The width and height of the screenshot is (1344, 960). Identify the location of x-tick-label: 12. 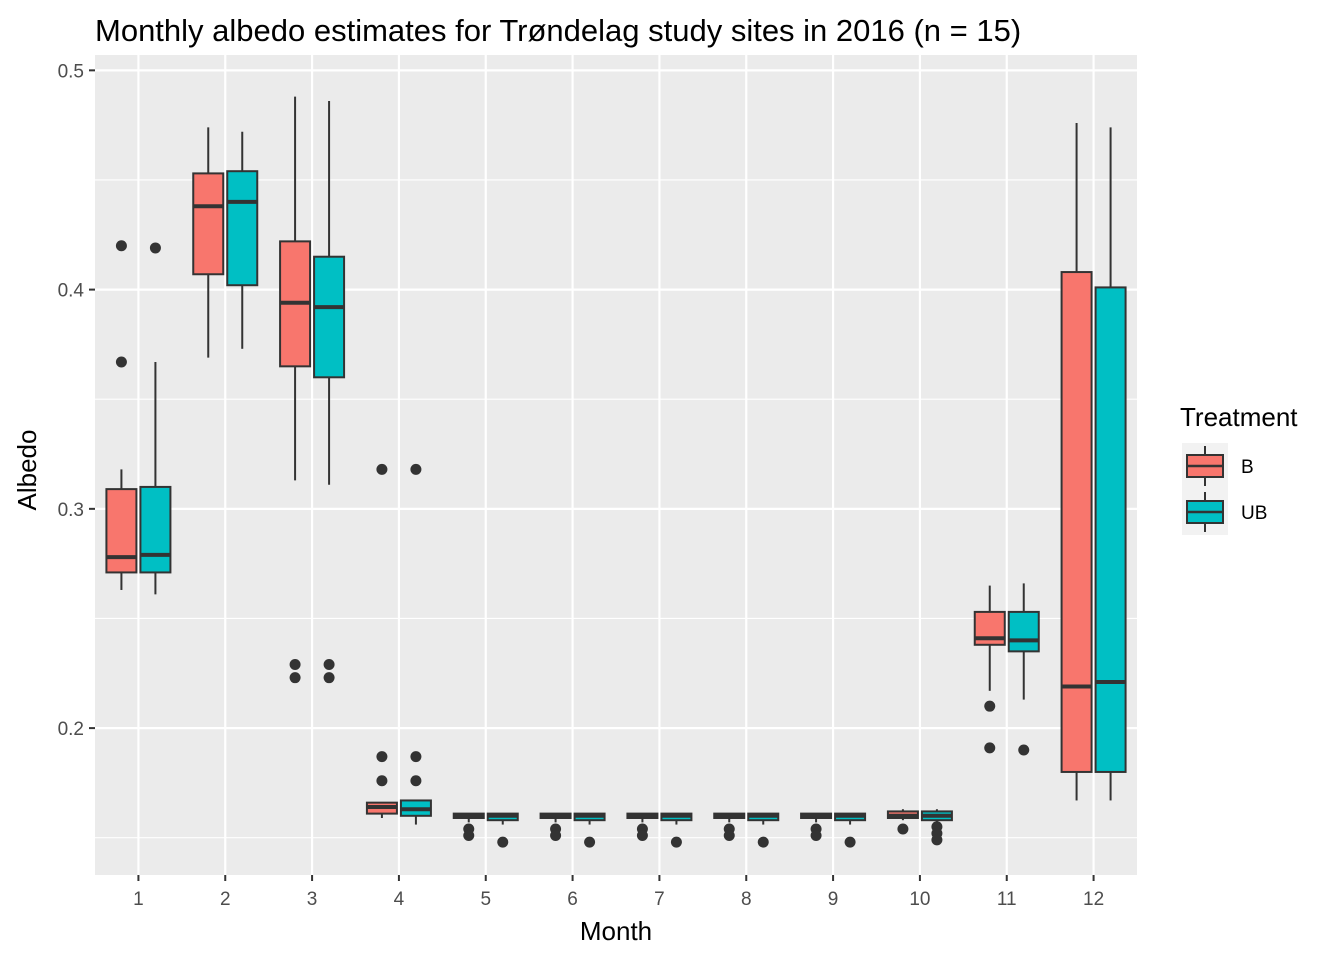
(1093, 899).